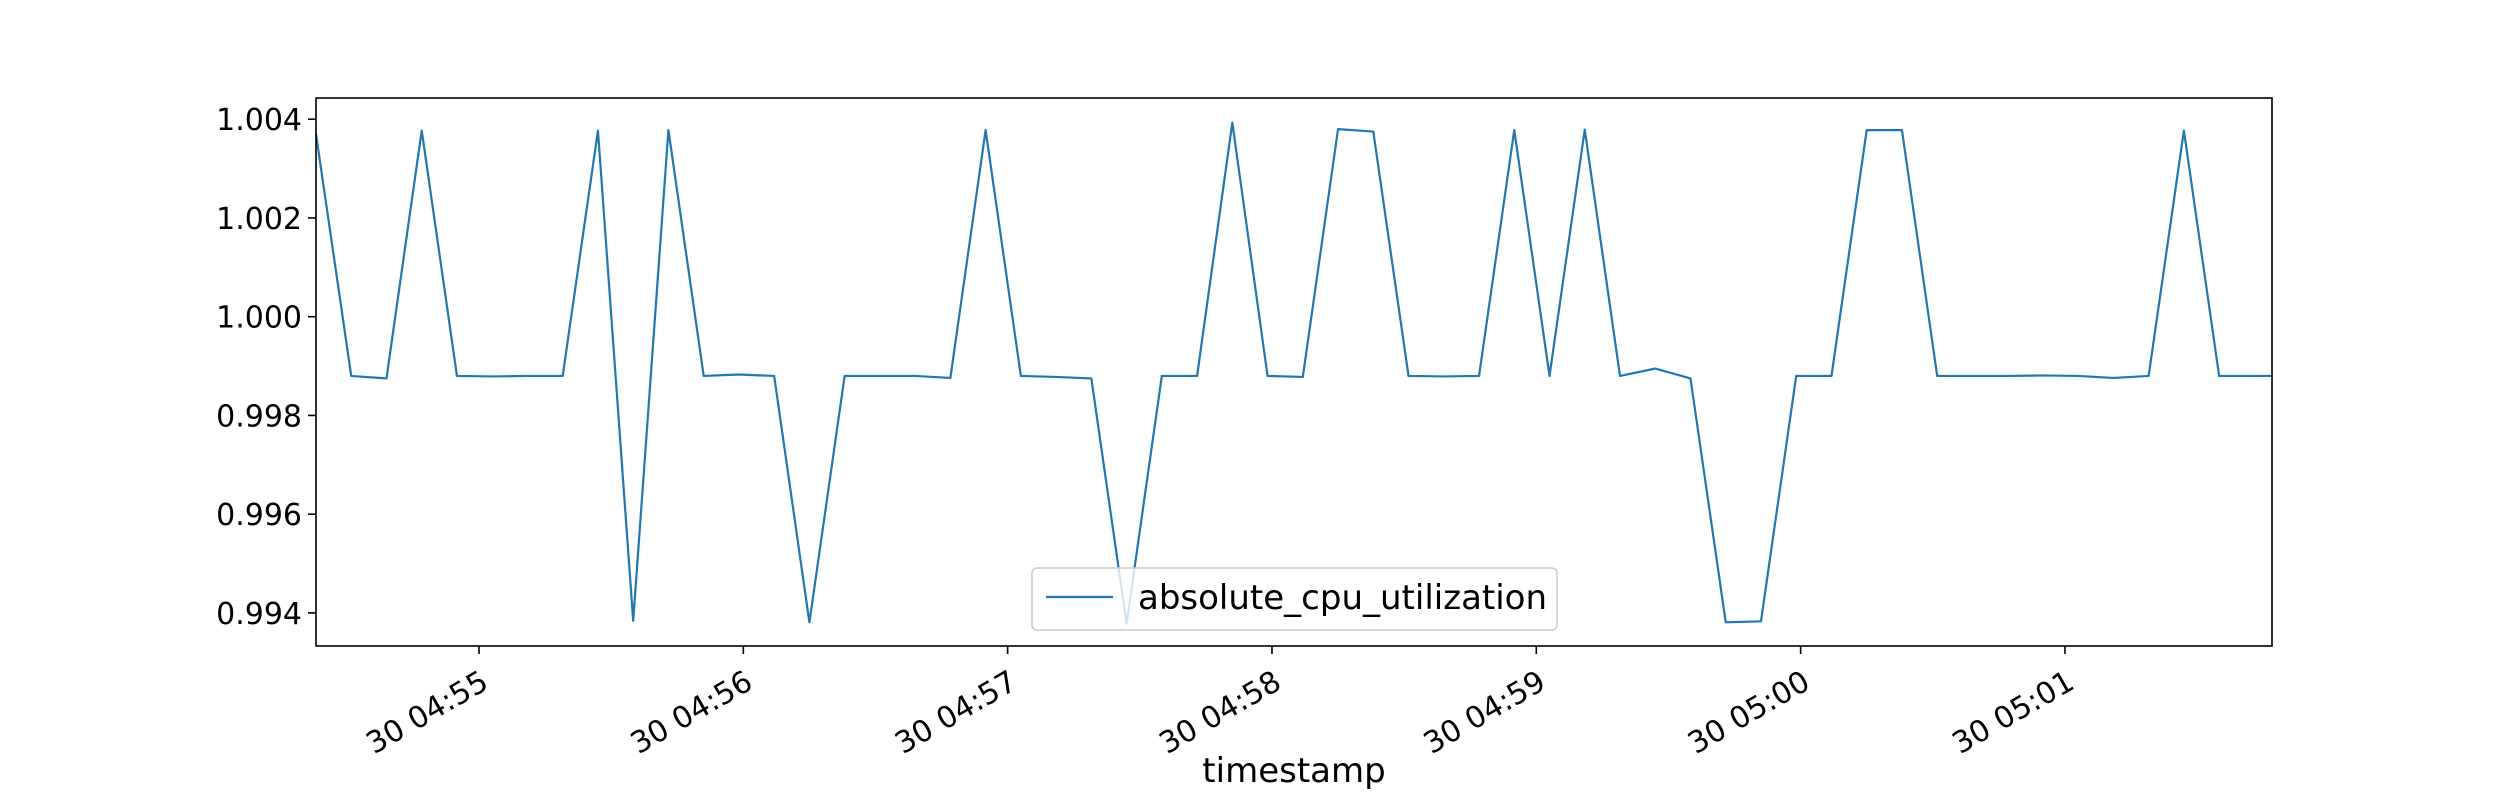 This screenshot has width=2500, height=805. I want to click on x-tick-label: 30 04:59, so click(1485, 712).